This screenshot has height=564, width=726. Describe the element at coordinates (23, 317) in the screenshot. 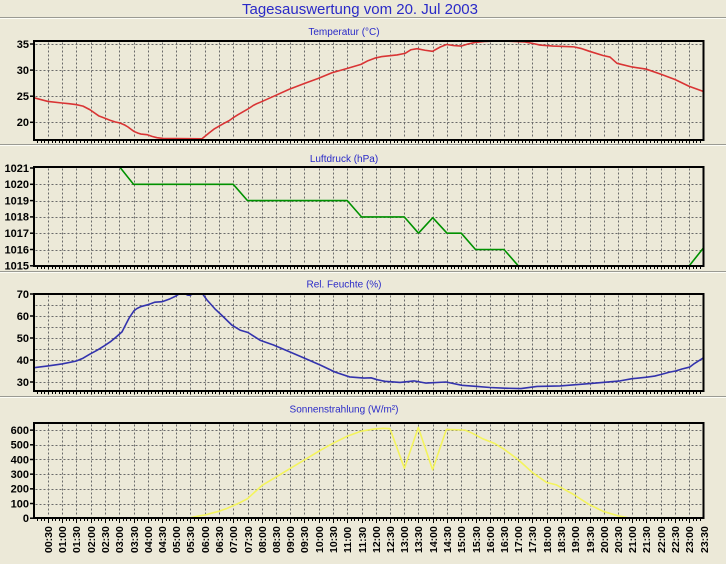

I see `svg-text: 60` at that location.